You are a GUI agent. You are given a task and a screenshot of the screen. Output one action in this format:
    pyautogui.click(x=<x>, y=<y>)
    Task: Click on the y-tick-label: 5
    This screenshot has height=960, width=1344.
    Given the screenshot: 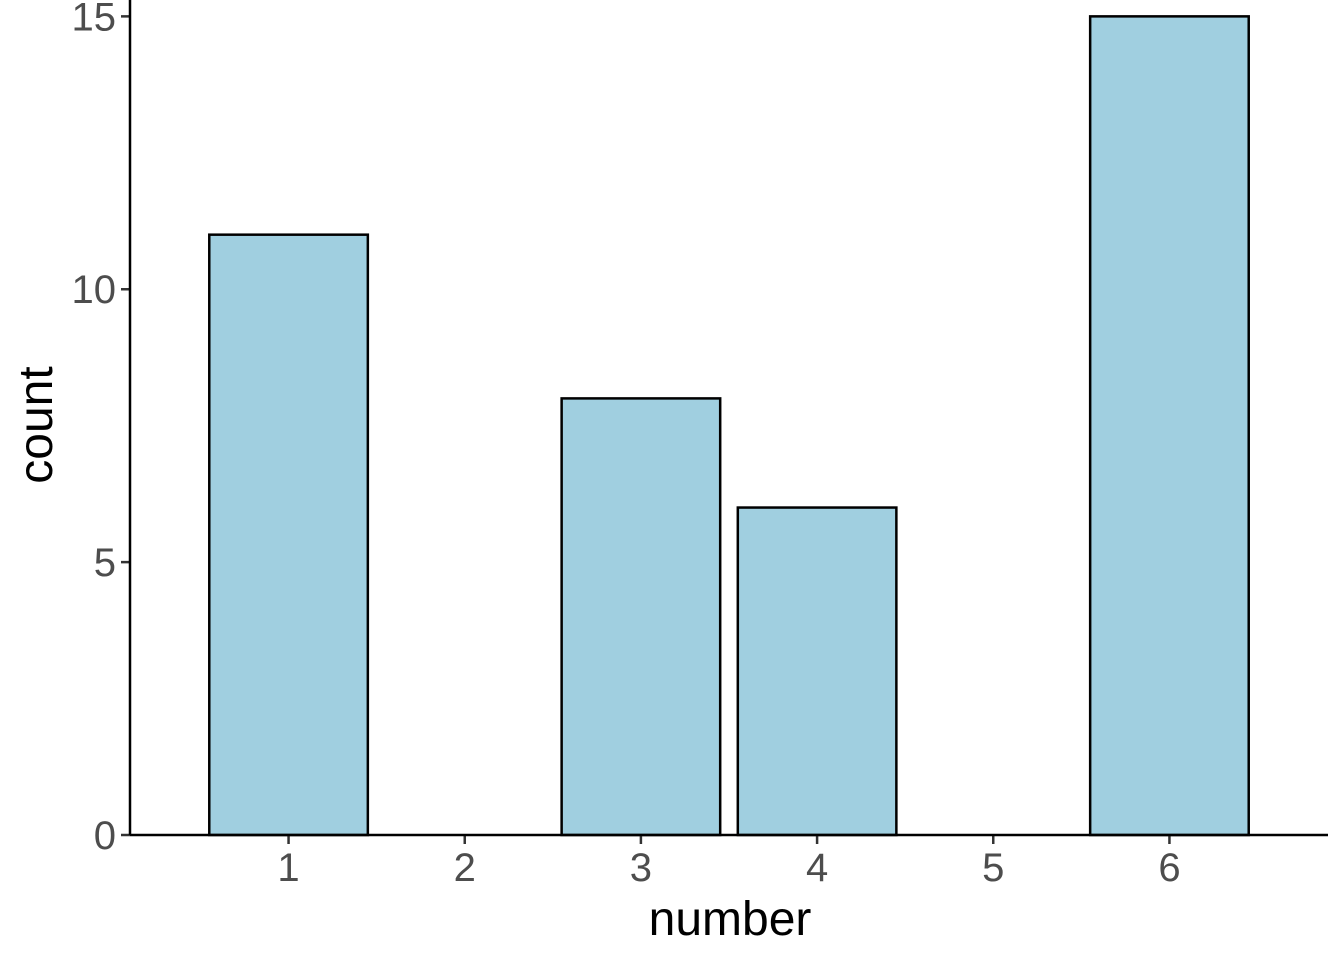 What is the action you would take?
    pyautogui.click(x=105, y=563)
    